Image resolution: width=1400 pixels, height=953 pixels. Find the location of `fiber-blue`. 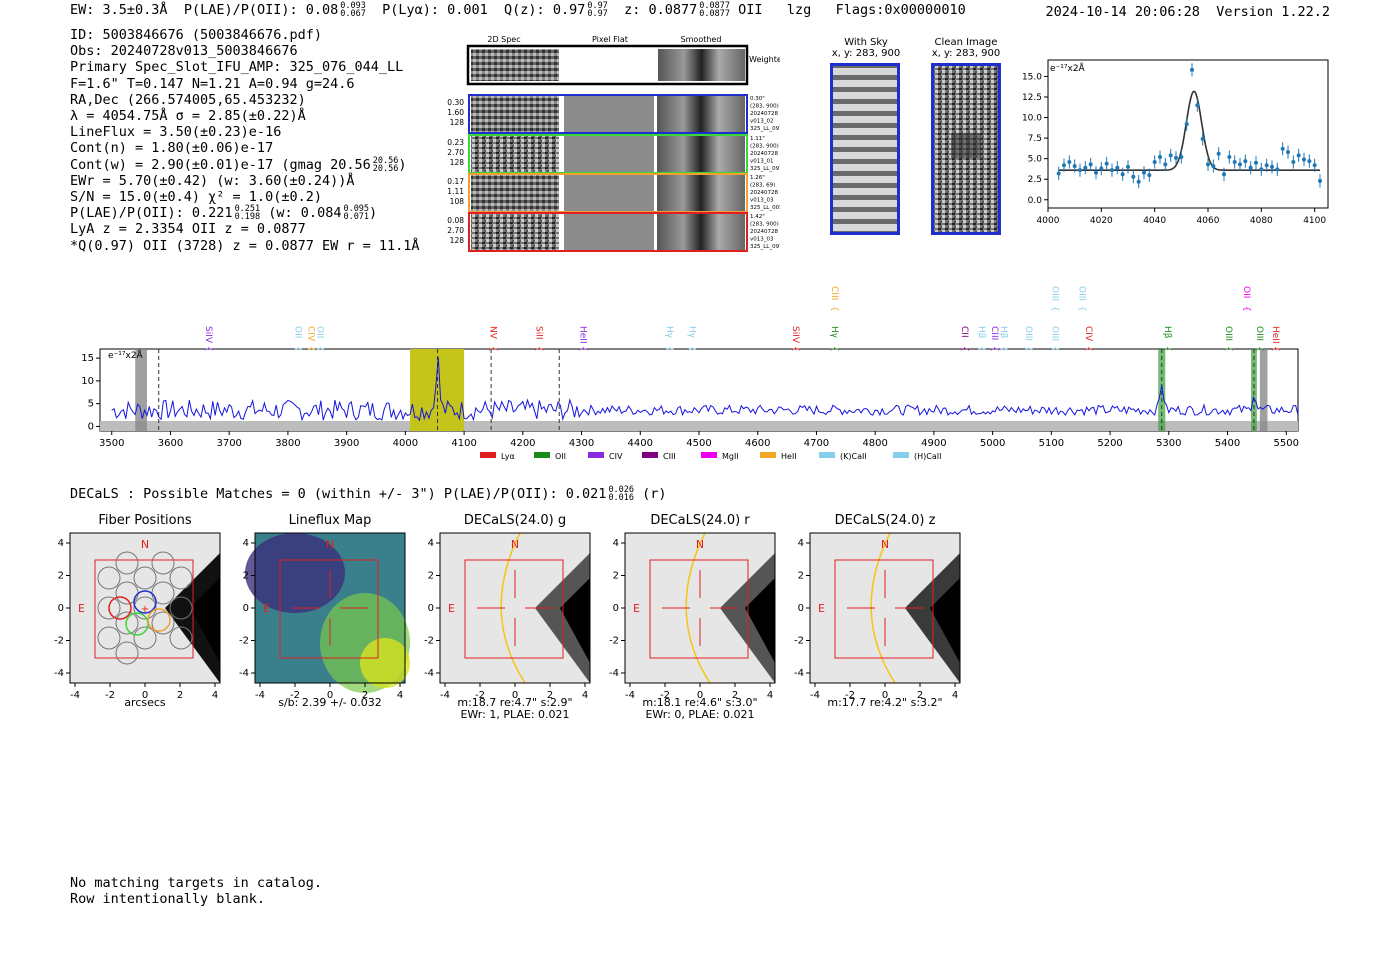

fiber-blue is located at coordinates (145, 602).